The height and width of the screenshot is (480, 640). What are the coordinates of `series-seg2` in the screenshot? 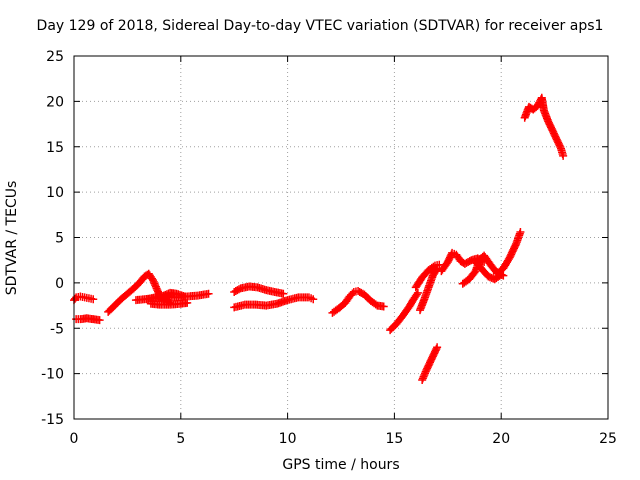 It's located at (88, 319).